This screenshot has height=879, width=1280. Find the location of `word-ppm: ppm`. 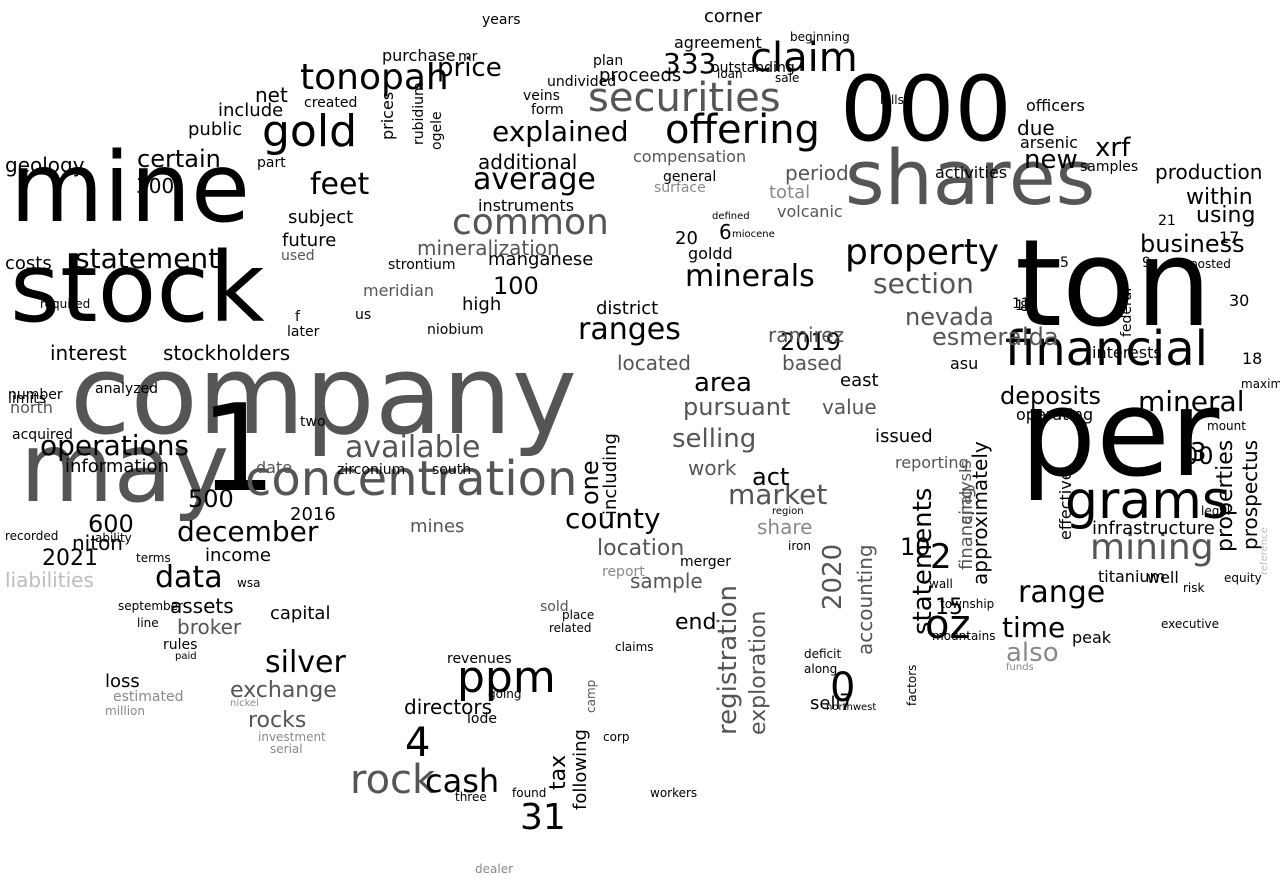

word-ppm: ppm is located at coordinates (506, 677).